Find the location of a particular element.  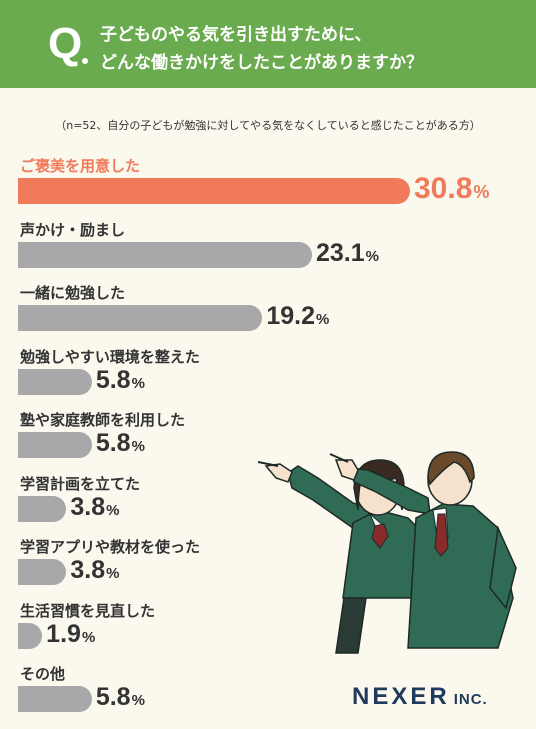

value-label: 1.9% is located at coordinates (70, 634).